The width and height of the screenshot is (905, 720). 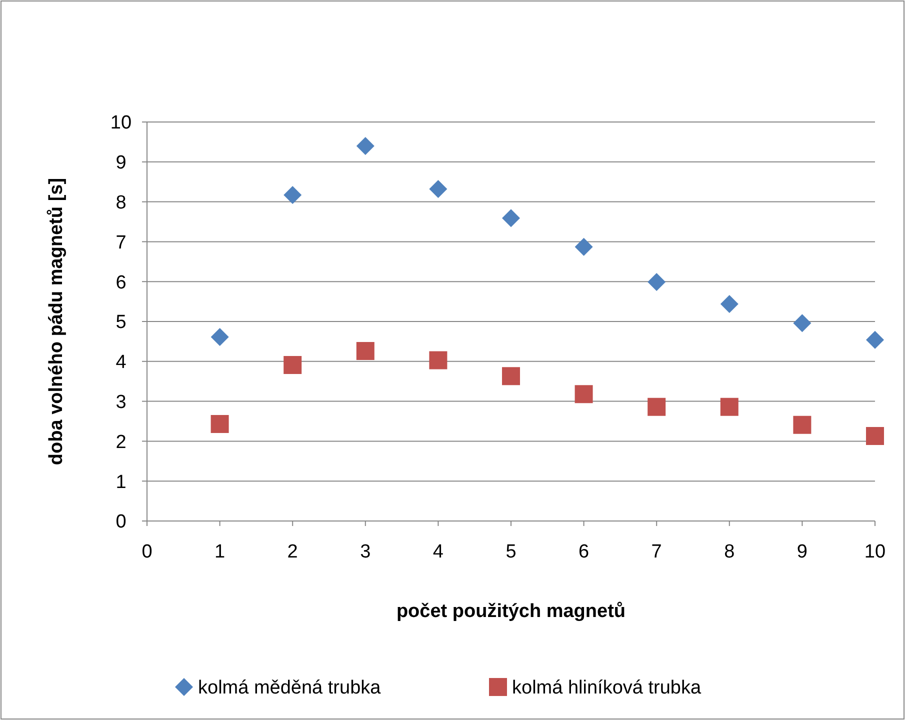 I want to click on y-tick-label: 0, so click(x=121, y=522).